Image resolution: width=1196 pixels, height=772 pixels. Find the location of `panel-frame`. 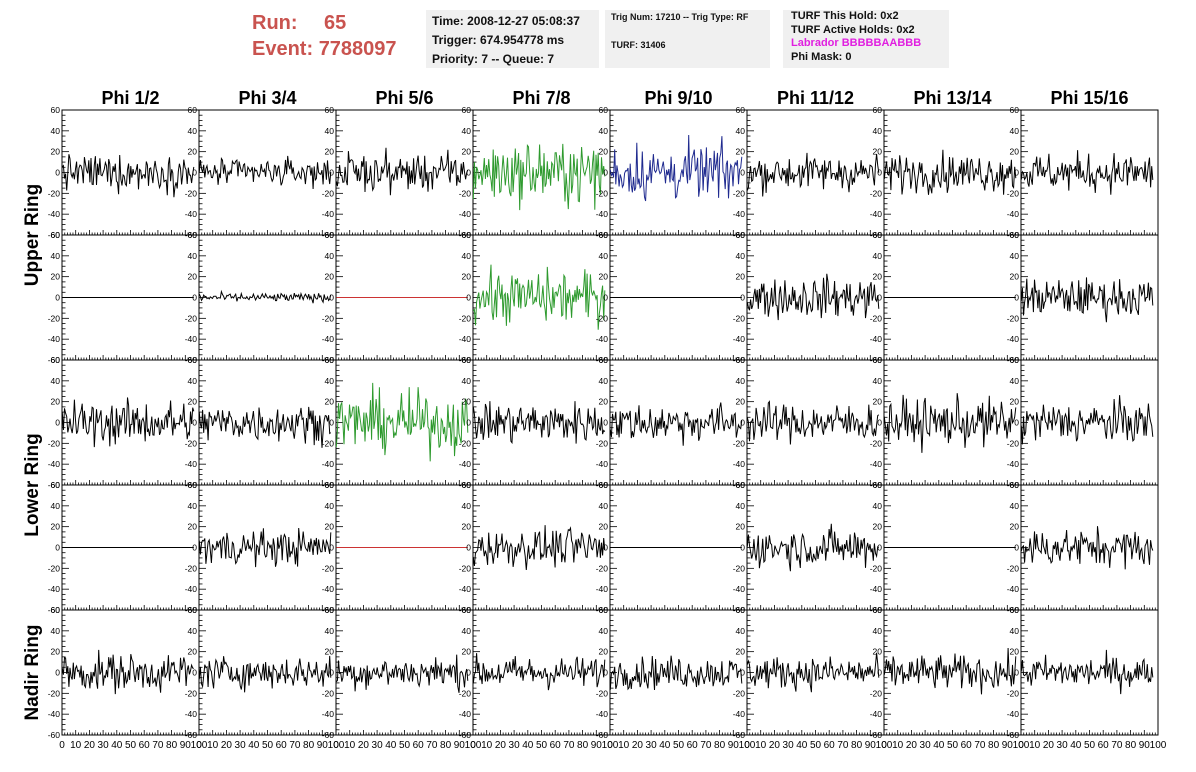

panel-frame is located at coordinates (541, 672).